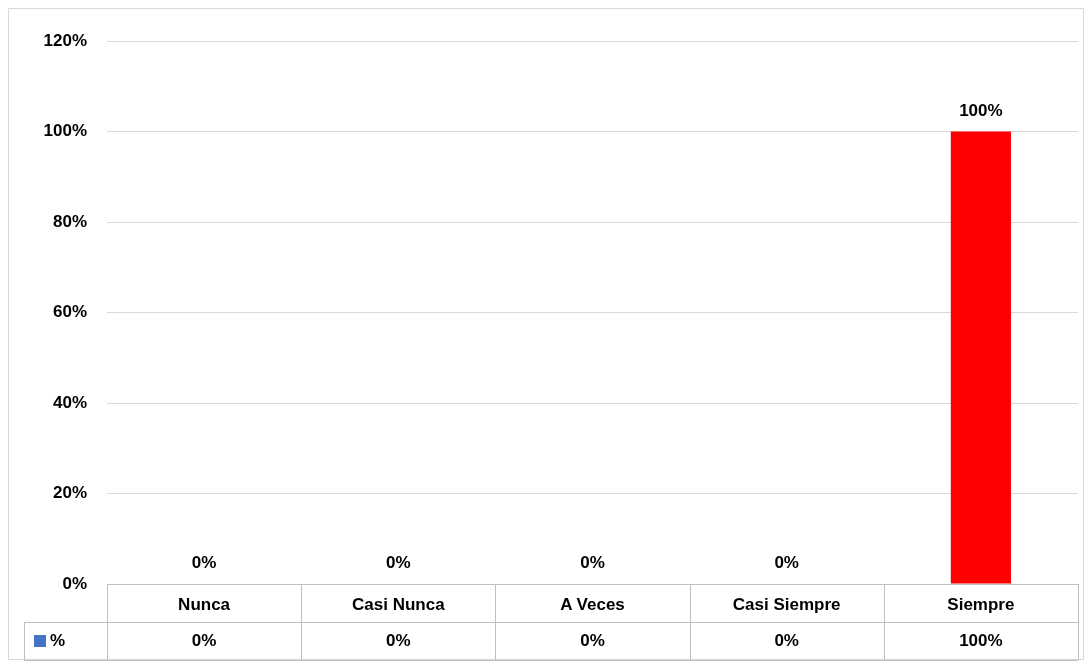 The image size is (1092, 668). What do you see at coordinates (74, 583) in the screenshot?
I see `y-tick-label: 0%` at bounding box center [74, 583].